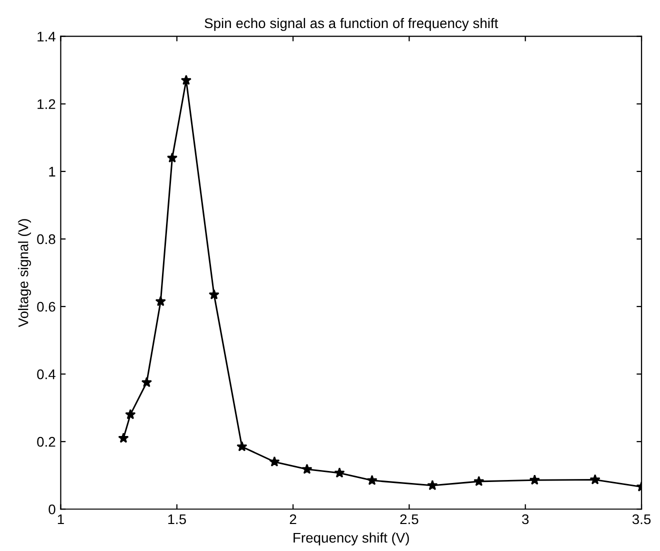 The image size is (660, 551). What do you see at coordinates (46, 374) in the screenshot?
I see `y-tick-label: 0.4` at bounding box center [46, 374].